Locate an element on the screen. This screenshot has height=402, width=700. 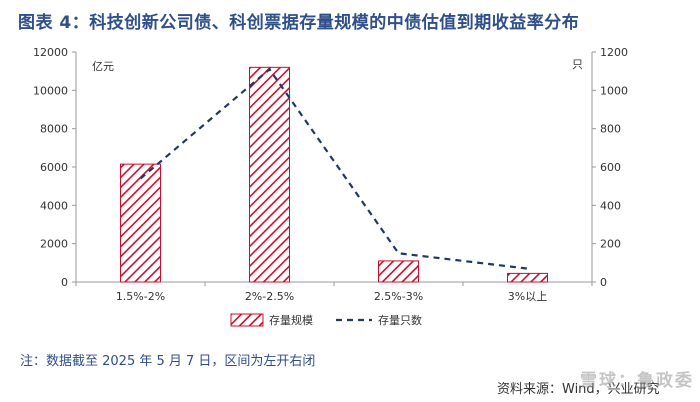
watermark-text: 雪球：鲁政委 is located at coordinates (637, 381).